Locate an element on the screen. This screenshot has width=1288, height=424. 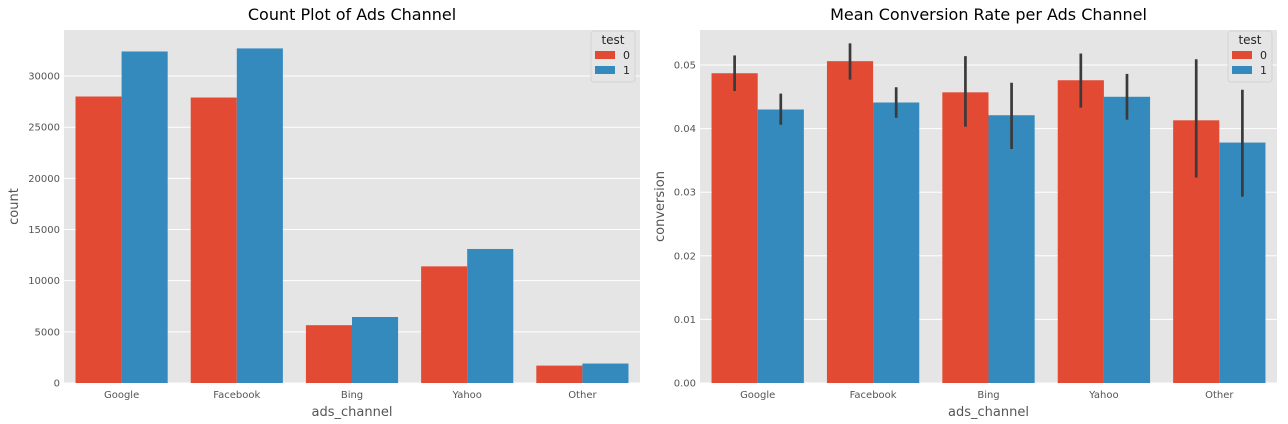
y-tick-label: 0.00 is located at coordinates (685, 384).